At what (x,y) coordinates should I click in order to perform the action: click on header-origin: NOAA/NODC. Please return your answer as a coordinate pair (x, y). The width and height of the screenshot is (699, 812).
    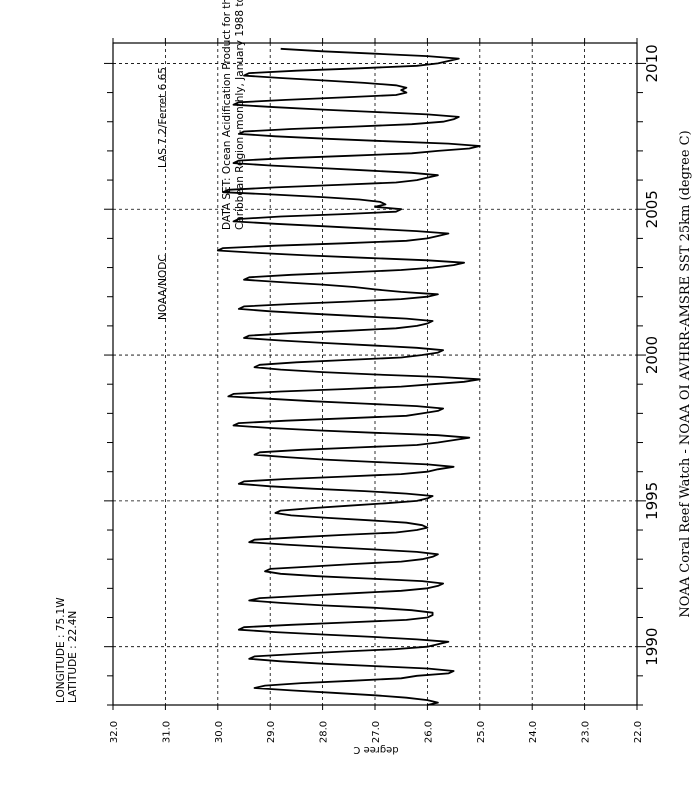
    Looking at the image, I should click on (163, 287).